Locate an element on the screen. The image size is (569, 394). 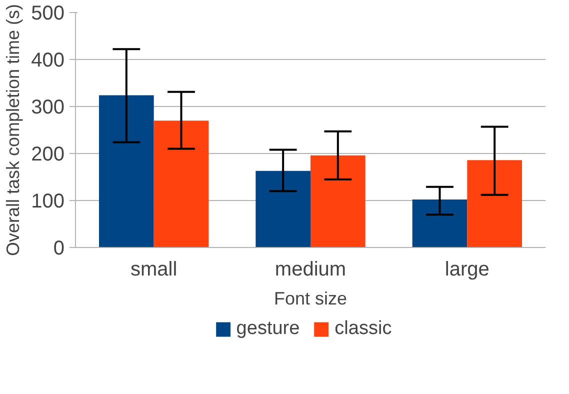
y-tick-label: 0 is located at coordinates (58, 249).